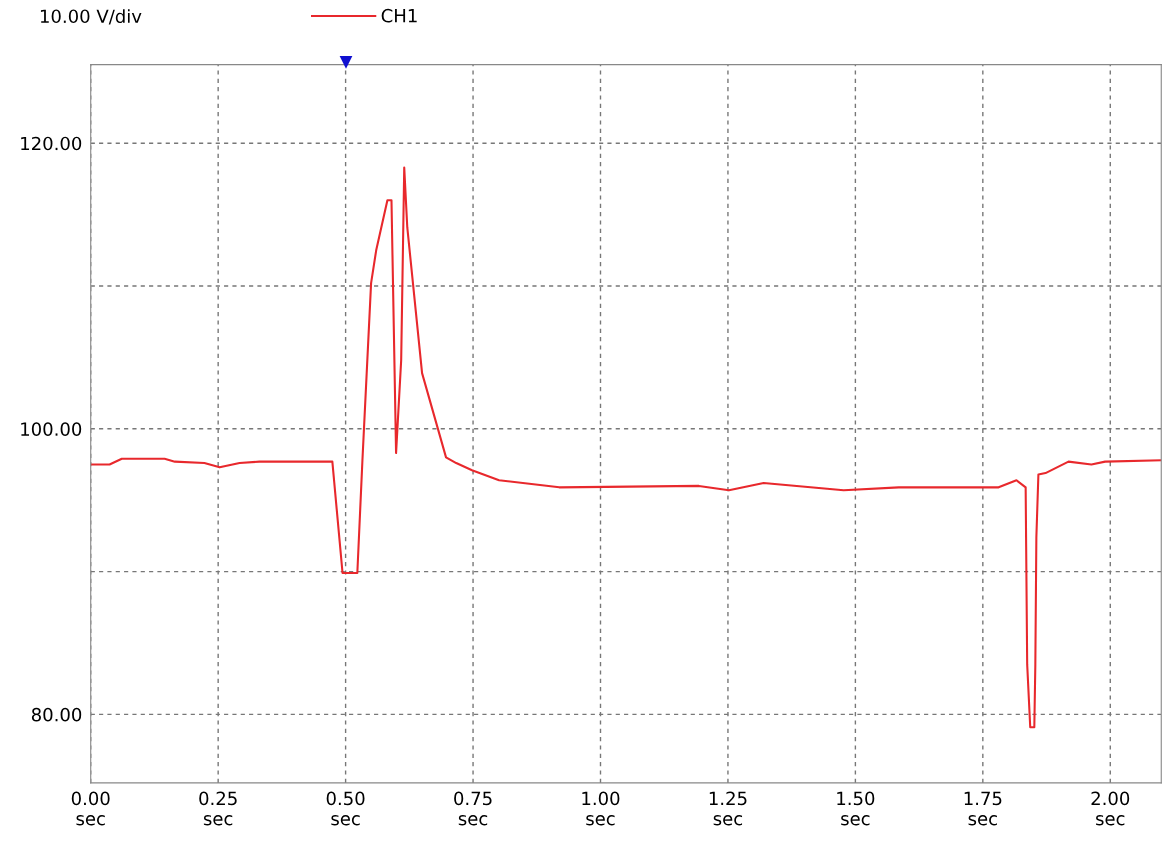  Describe the element at coordinates (399, 15) in the screenshot. I see `legend-label: CH1` at that location.